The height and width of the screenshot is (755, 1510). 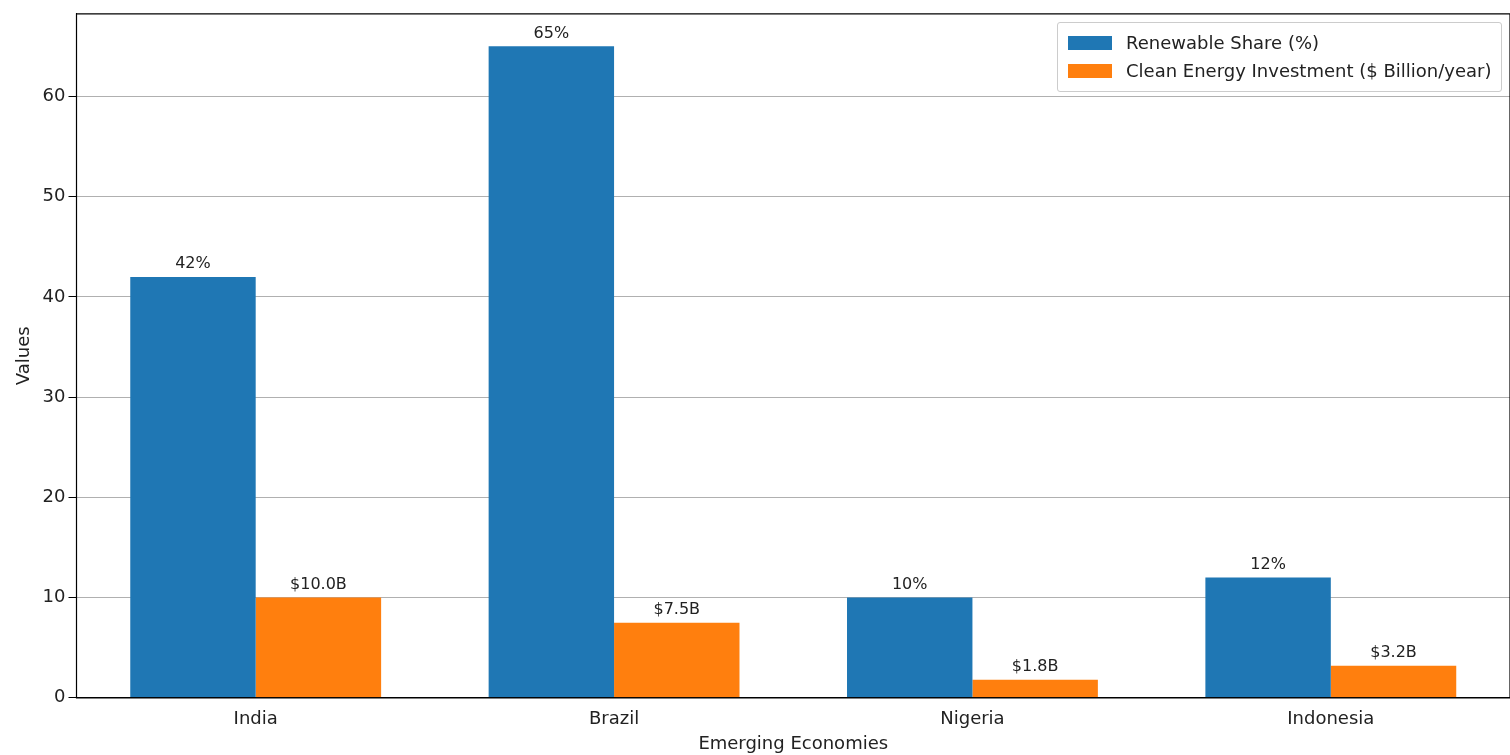 I want to click on legend-label: Renewable Share (%), so click(x=1223, y=42).